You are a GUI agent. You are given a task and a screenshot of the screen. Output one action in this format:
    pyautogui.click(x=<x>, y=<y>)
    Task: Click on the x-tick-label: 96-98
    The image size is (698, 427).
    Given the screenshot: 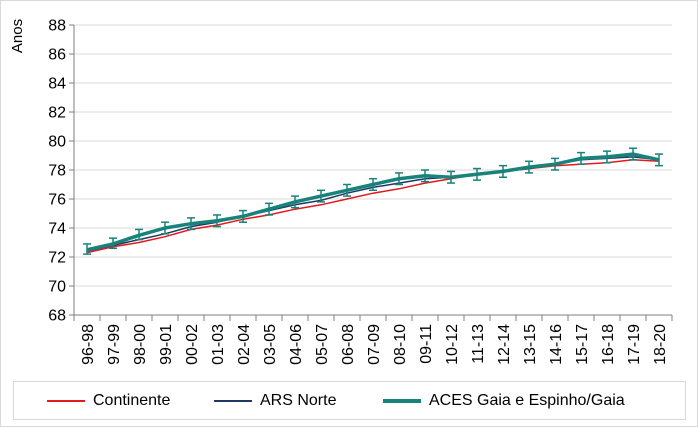 What is the action you would take?
    pyautogui.click(x=88, y=344)
    